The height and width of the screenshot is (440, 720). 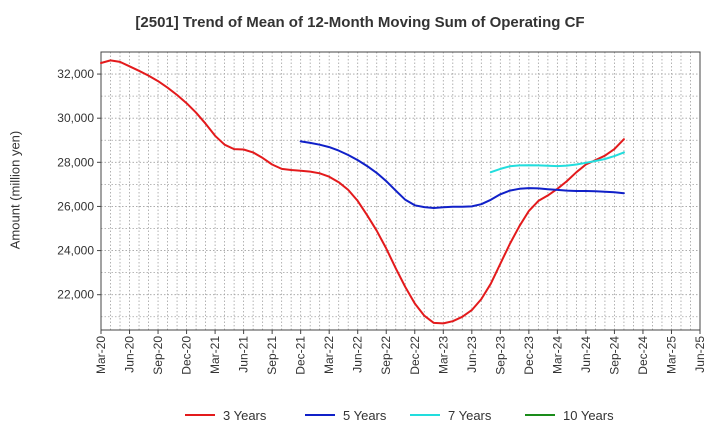 What do you see at coordinates (187, 355) in the screenshot?
I see `x-tick-label: Dec-20` at bounding box center [187, 355].